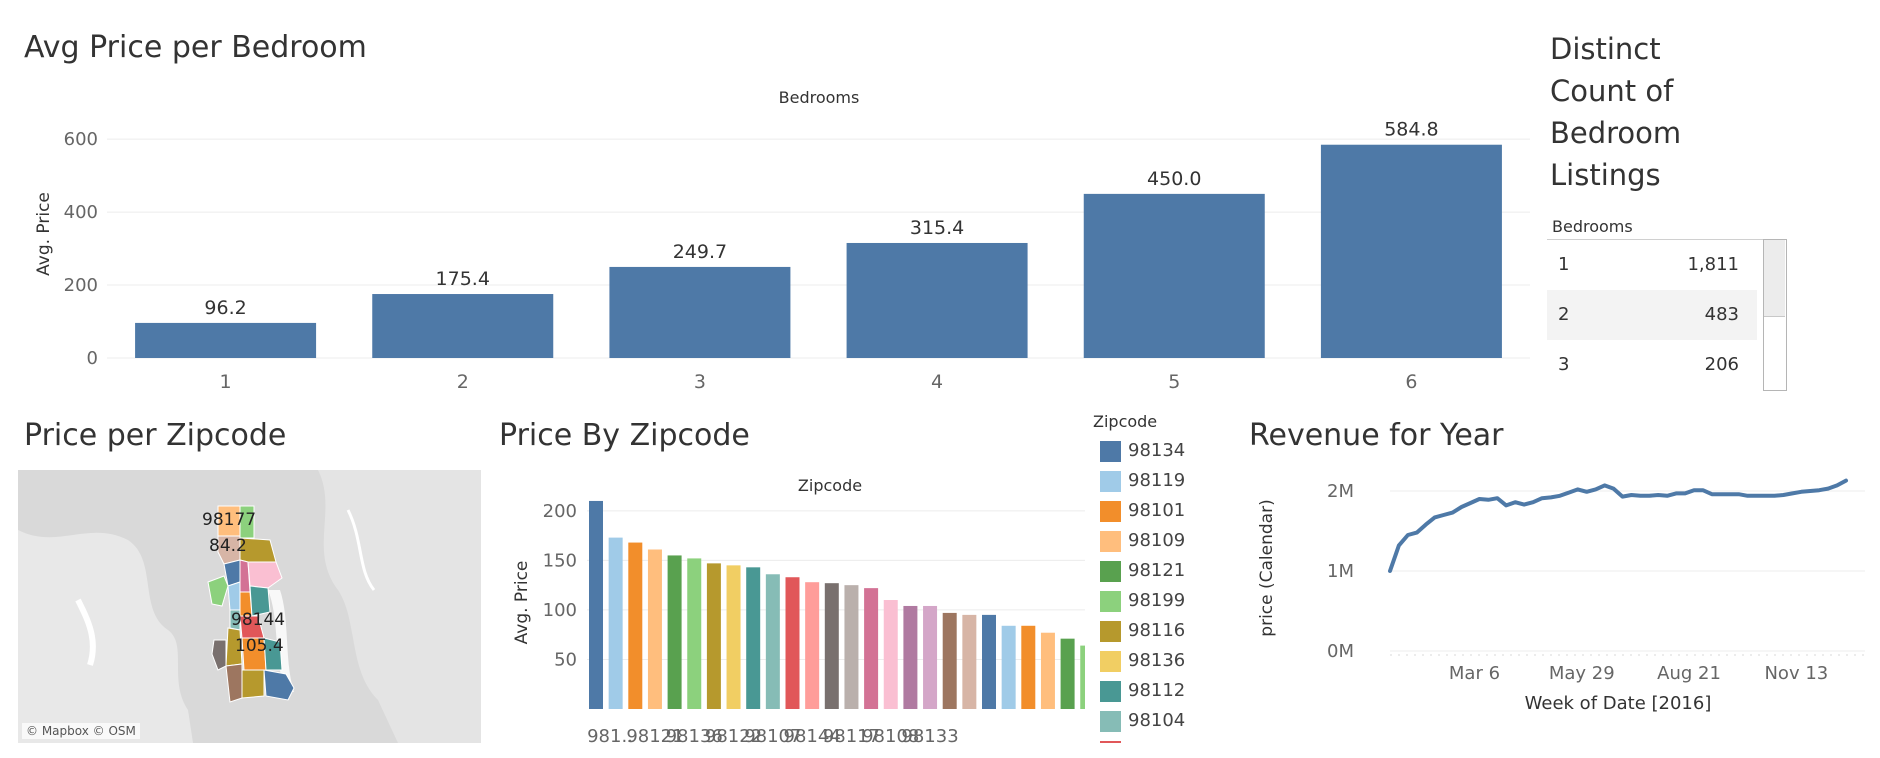 Image resolution: width=1880 pixels, height=758 pixels. What do you see at coordinates (1721, 314) in the screenshot?
I see `count-cell: 483` at bounding box center [1721, 314].